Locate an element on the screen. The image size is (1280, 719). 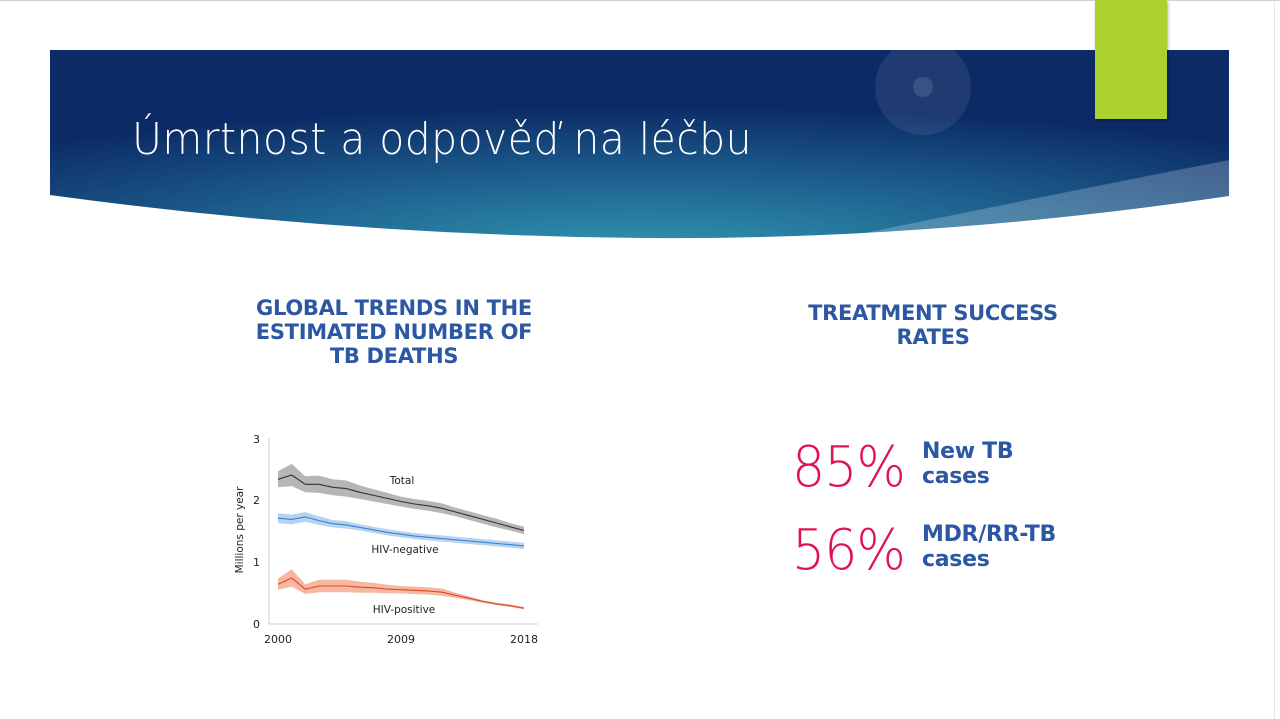
y-tick-label: 2 is located at coordinates (256, 500).